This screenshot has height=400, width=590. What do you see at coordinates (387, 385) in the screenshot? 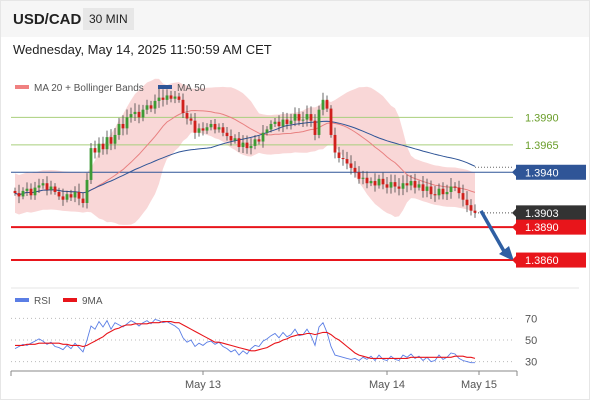
I see `time-tick-label: May 14` at bounding box center [387, 385].